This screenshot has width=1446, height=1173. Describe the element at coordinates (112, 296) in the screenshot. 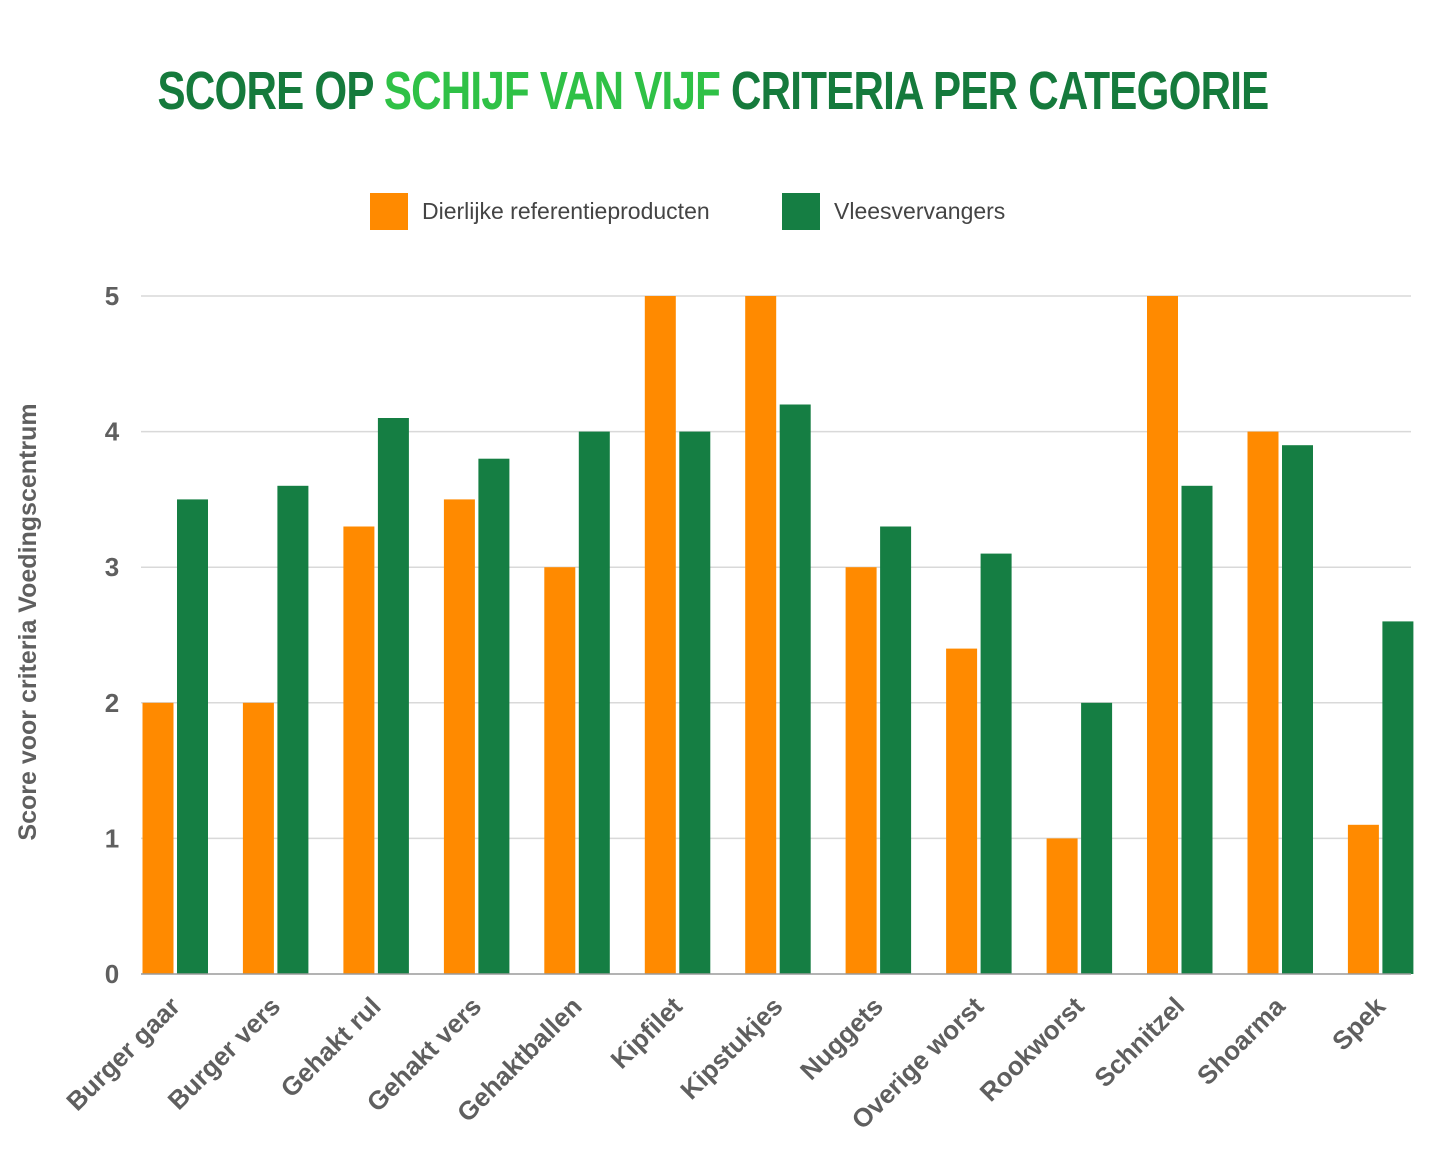

I see `y-tick-label-5: 5` at that location.